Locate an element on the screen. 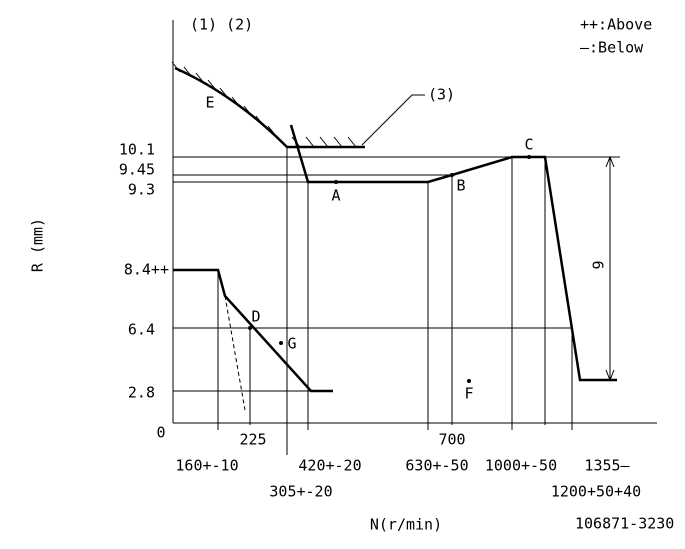 The height and width of the screenshot is (549, 685). speed-label: 305+-20 is located at coordinates (300, 492).